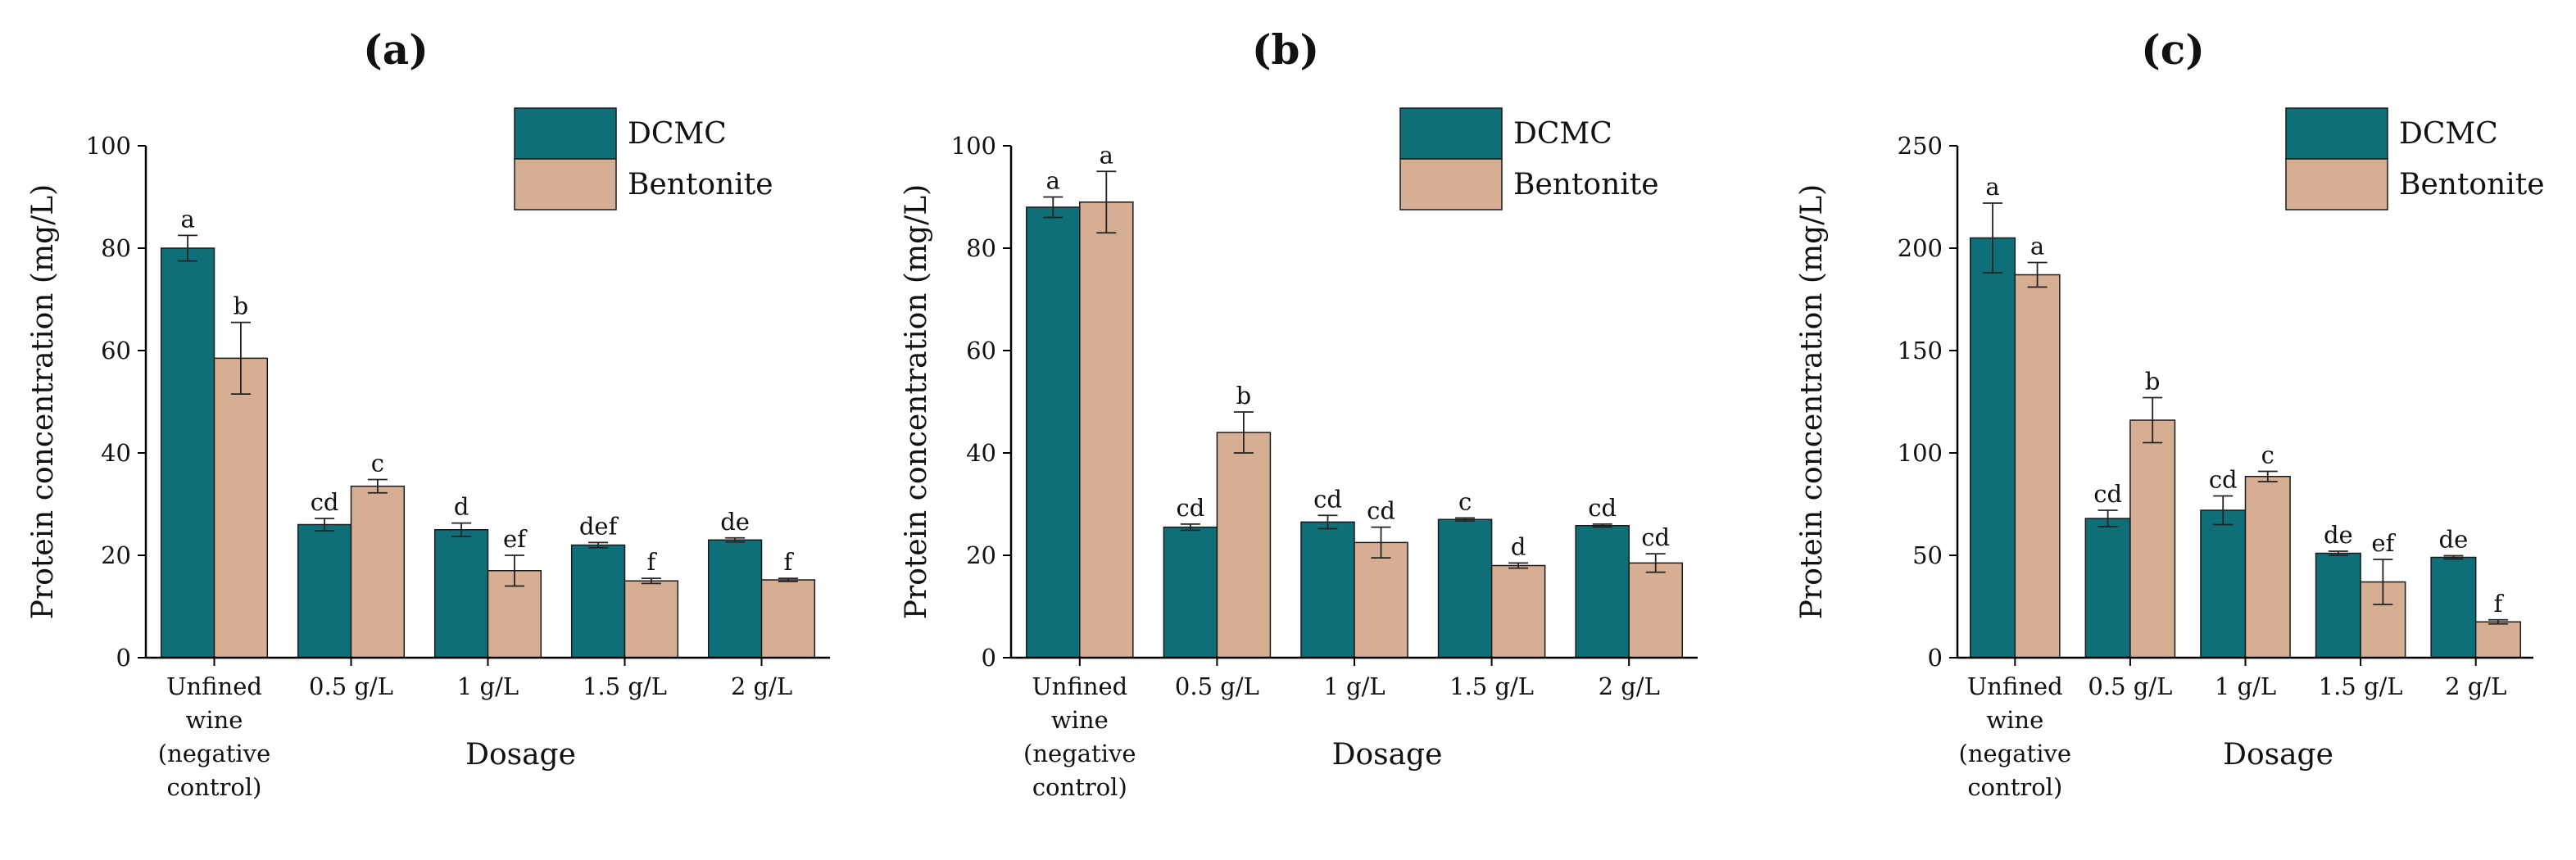 The image size is (2576, 860). Describe the element at coordinates (599, 526) in the screenshot. I see `panel-a-sig-label: def` at that location.